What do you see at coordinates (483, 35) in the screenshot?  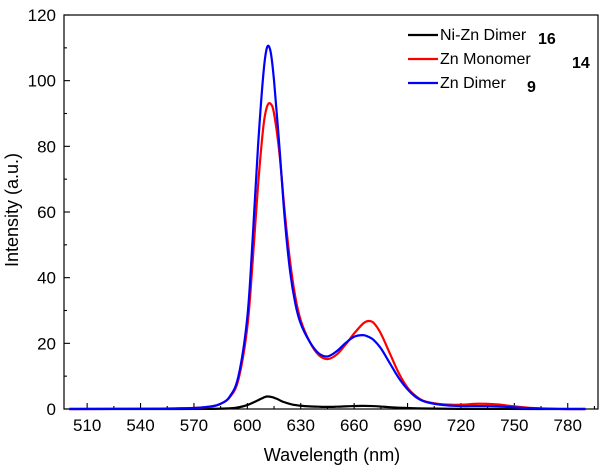 I see `legend-label: Ni-Zn Dimer` at bounding box center [483, 35].